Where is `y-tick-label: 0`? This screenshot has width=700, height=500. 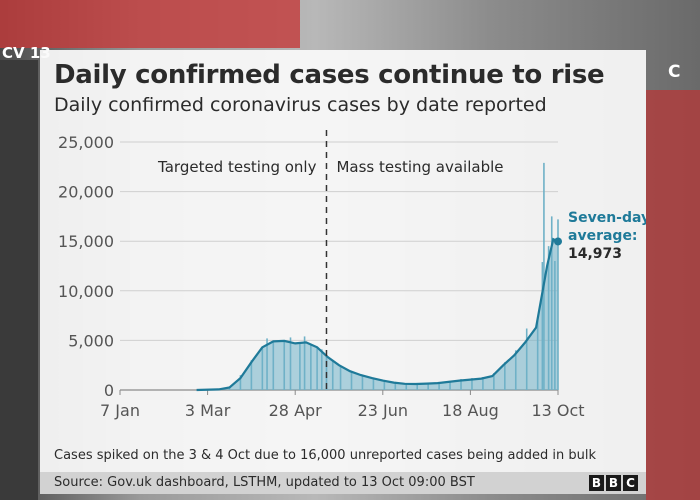
y-tick-label: 0 is located at coordinates (109, 390).